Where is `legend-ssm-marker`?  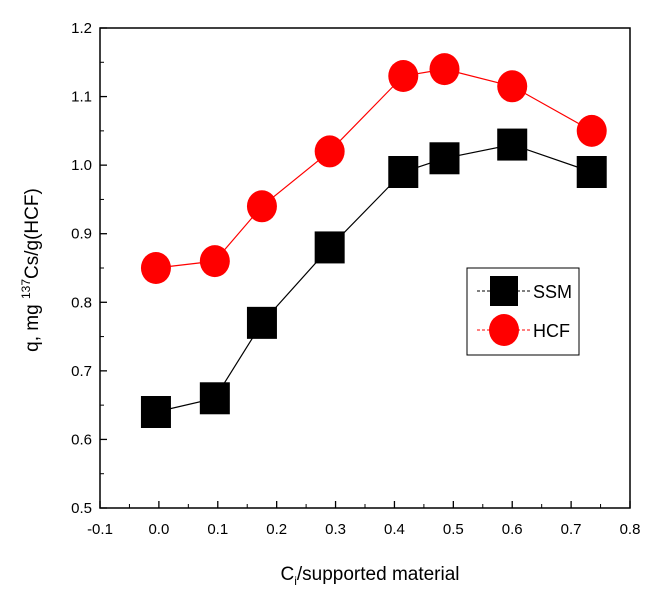 legend-ssm-marker is located at coordinates (504, 291).